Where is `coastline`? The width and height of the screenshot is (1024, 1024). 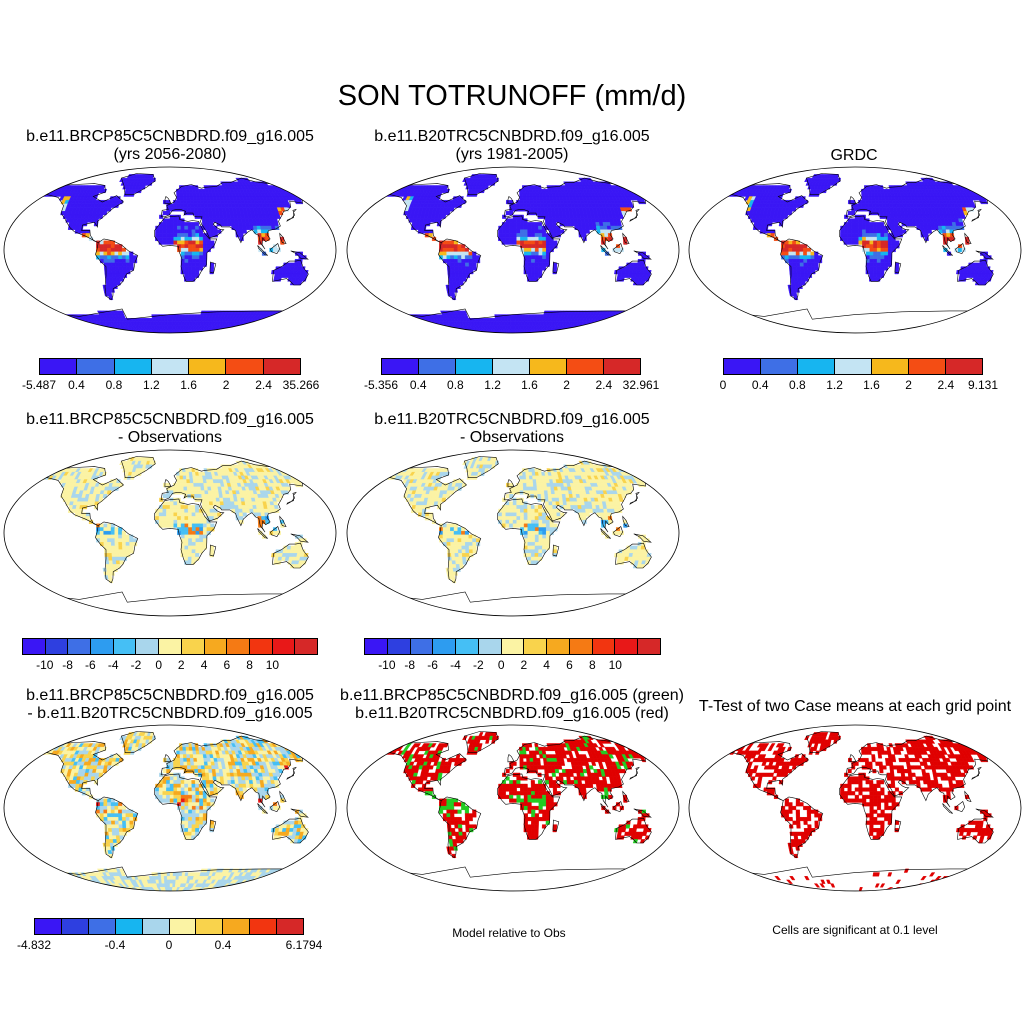 coastline is located at coordinates (481, 184).